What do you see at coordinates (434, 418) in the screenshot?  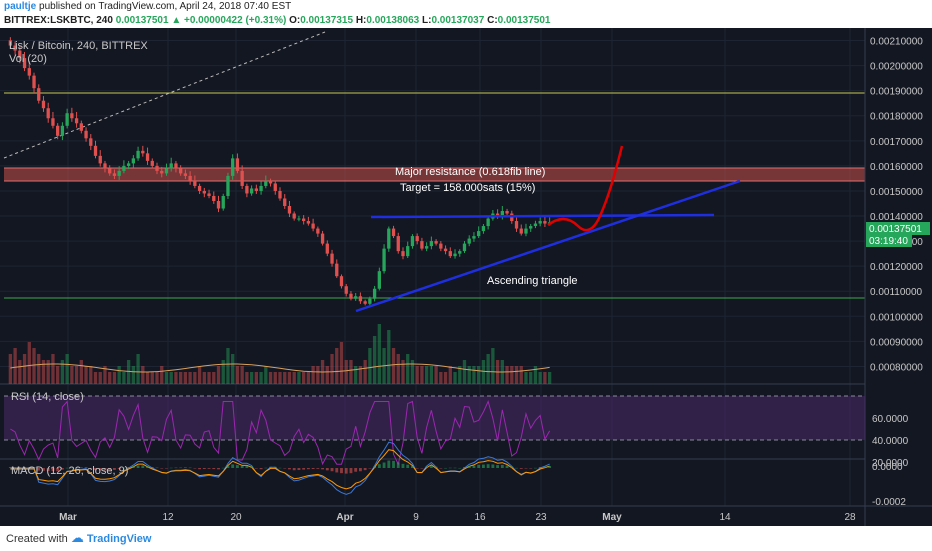 I see `rsi-band` at bounding box center [434, 418].